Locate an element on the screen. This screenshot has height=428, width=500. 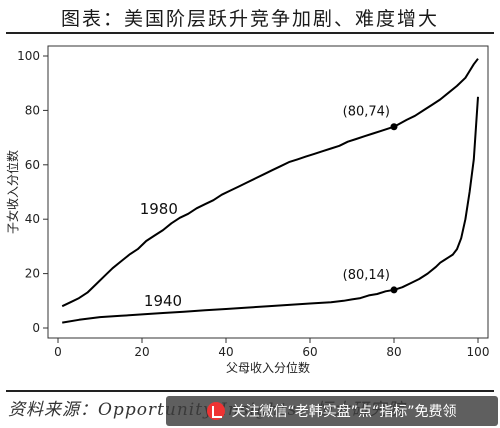
x-axis-label: 父母收入分位数 is located at coordinates (268, 367).